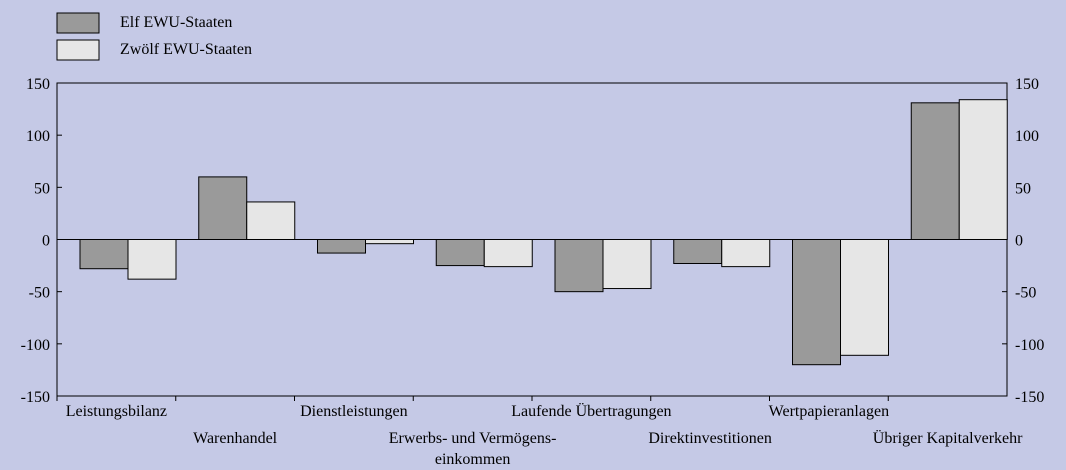 The height and width of the screenshot is (470, 1066). I want to click on tick-label-left-minus-100: -100, so click(35, 345).